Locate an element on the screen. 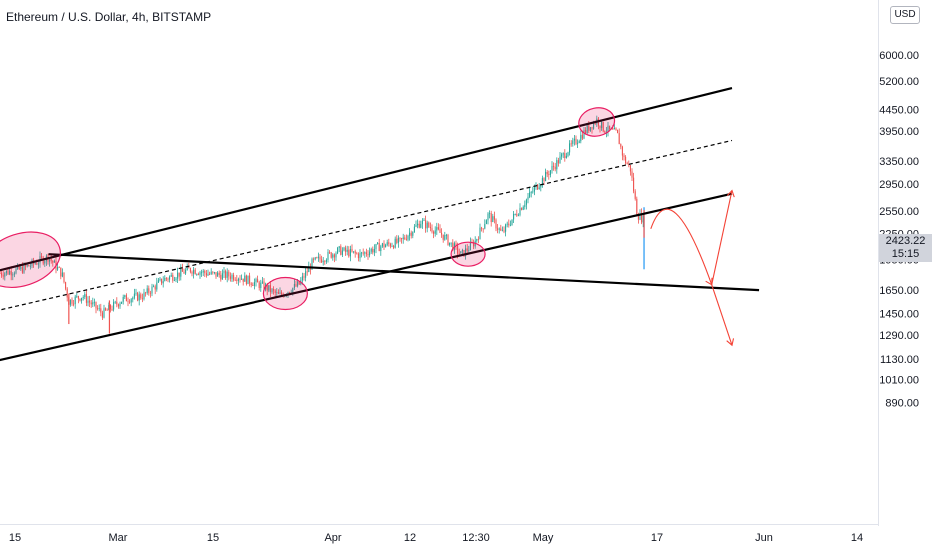 The image size is (932, 550). bar-countdown: 15:15 is located at coordinates (905, 254).